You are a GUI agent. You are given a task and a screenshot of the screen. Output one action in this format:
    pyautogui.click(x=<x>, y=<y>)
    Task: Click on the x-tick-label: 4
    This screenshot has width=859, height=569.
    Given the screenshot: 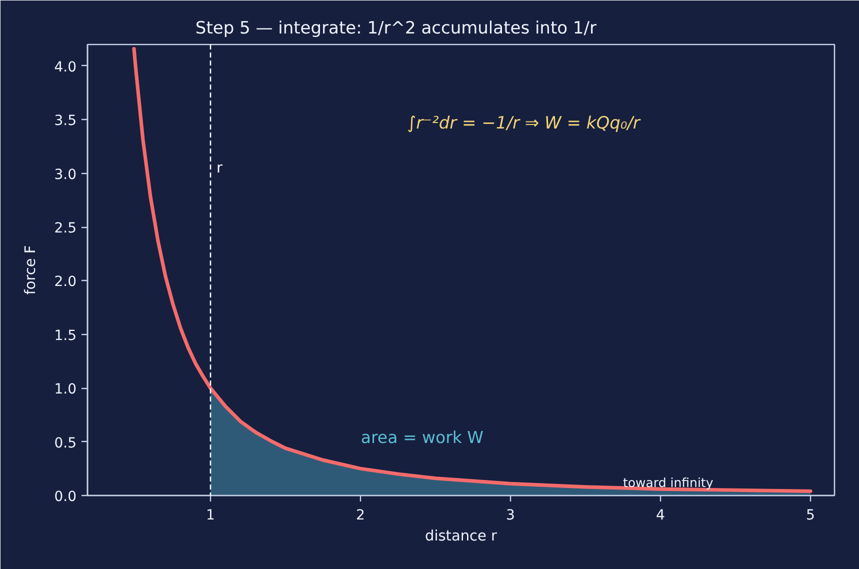 What is the action you would take?
    pyautogui.click(x=661, y=516)
    